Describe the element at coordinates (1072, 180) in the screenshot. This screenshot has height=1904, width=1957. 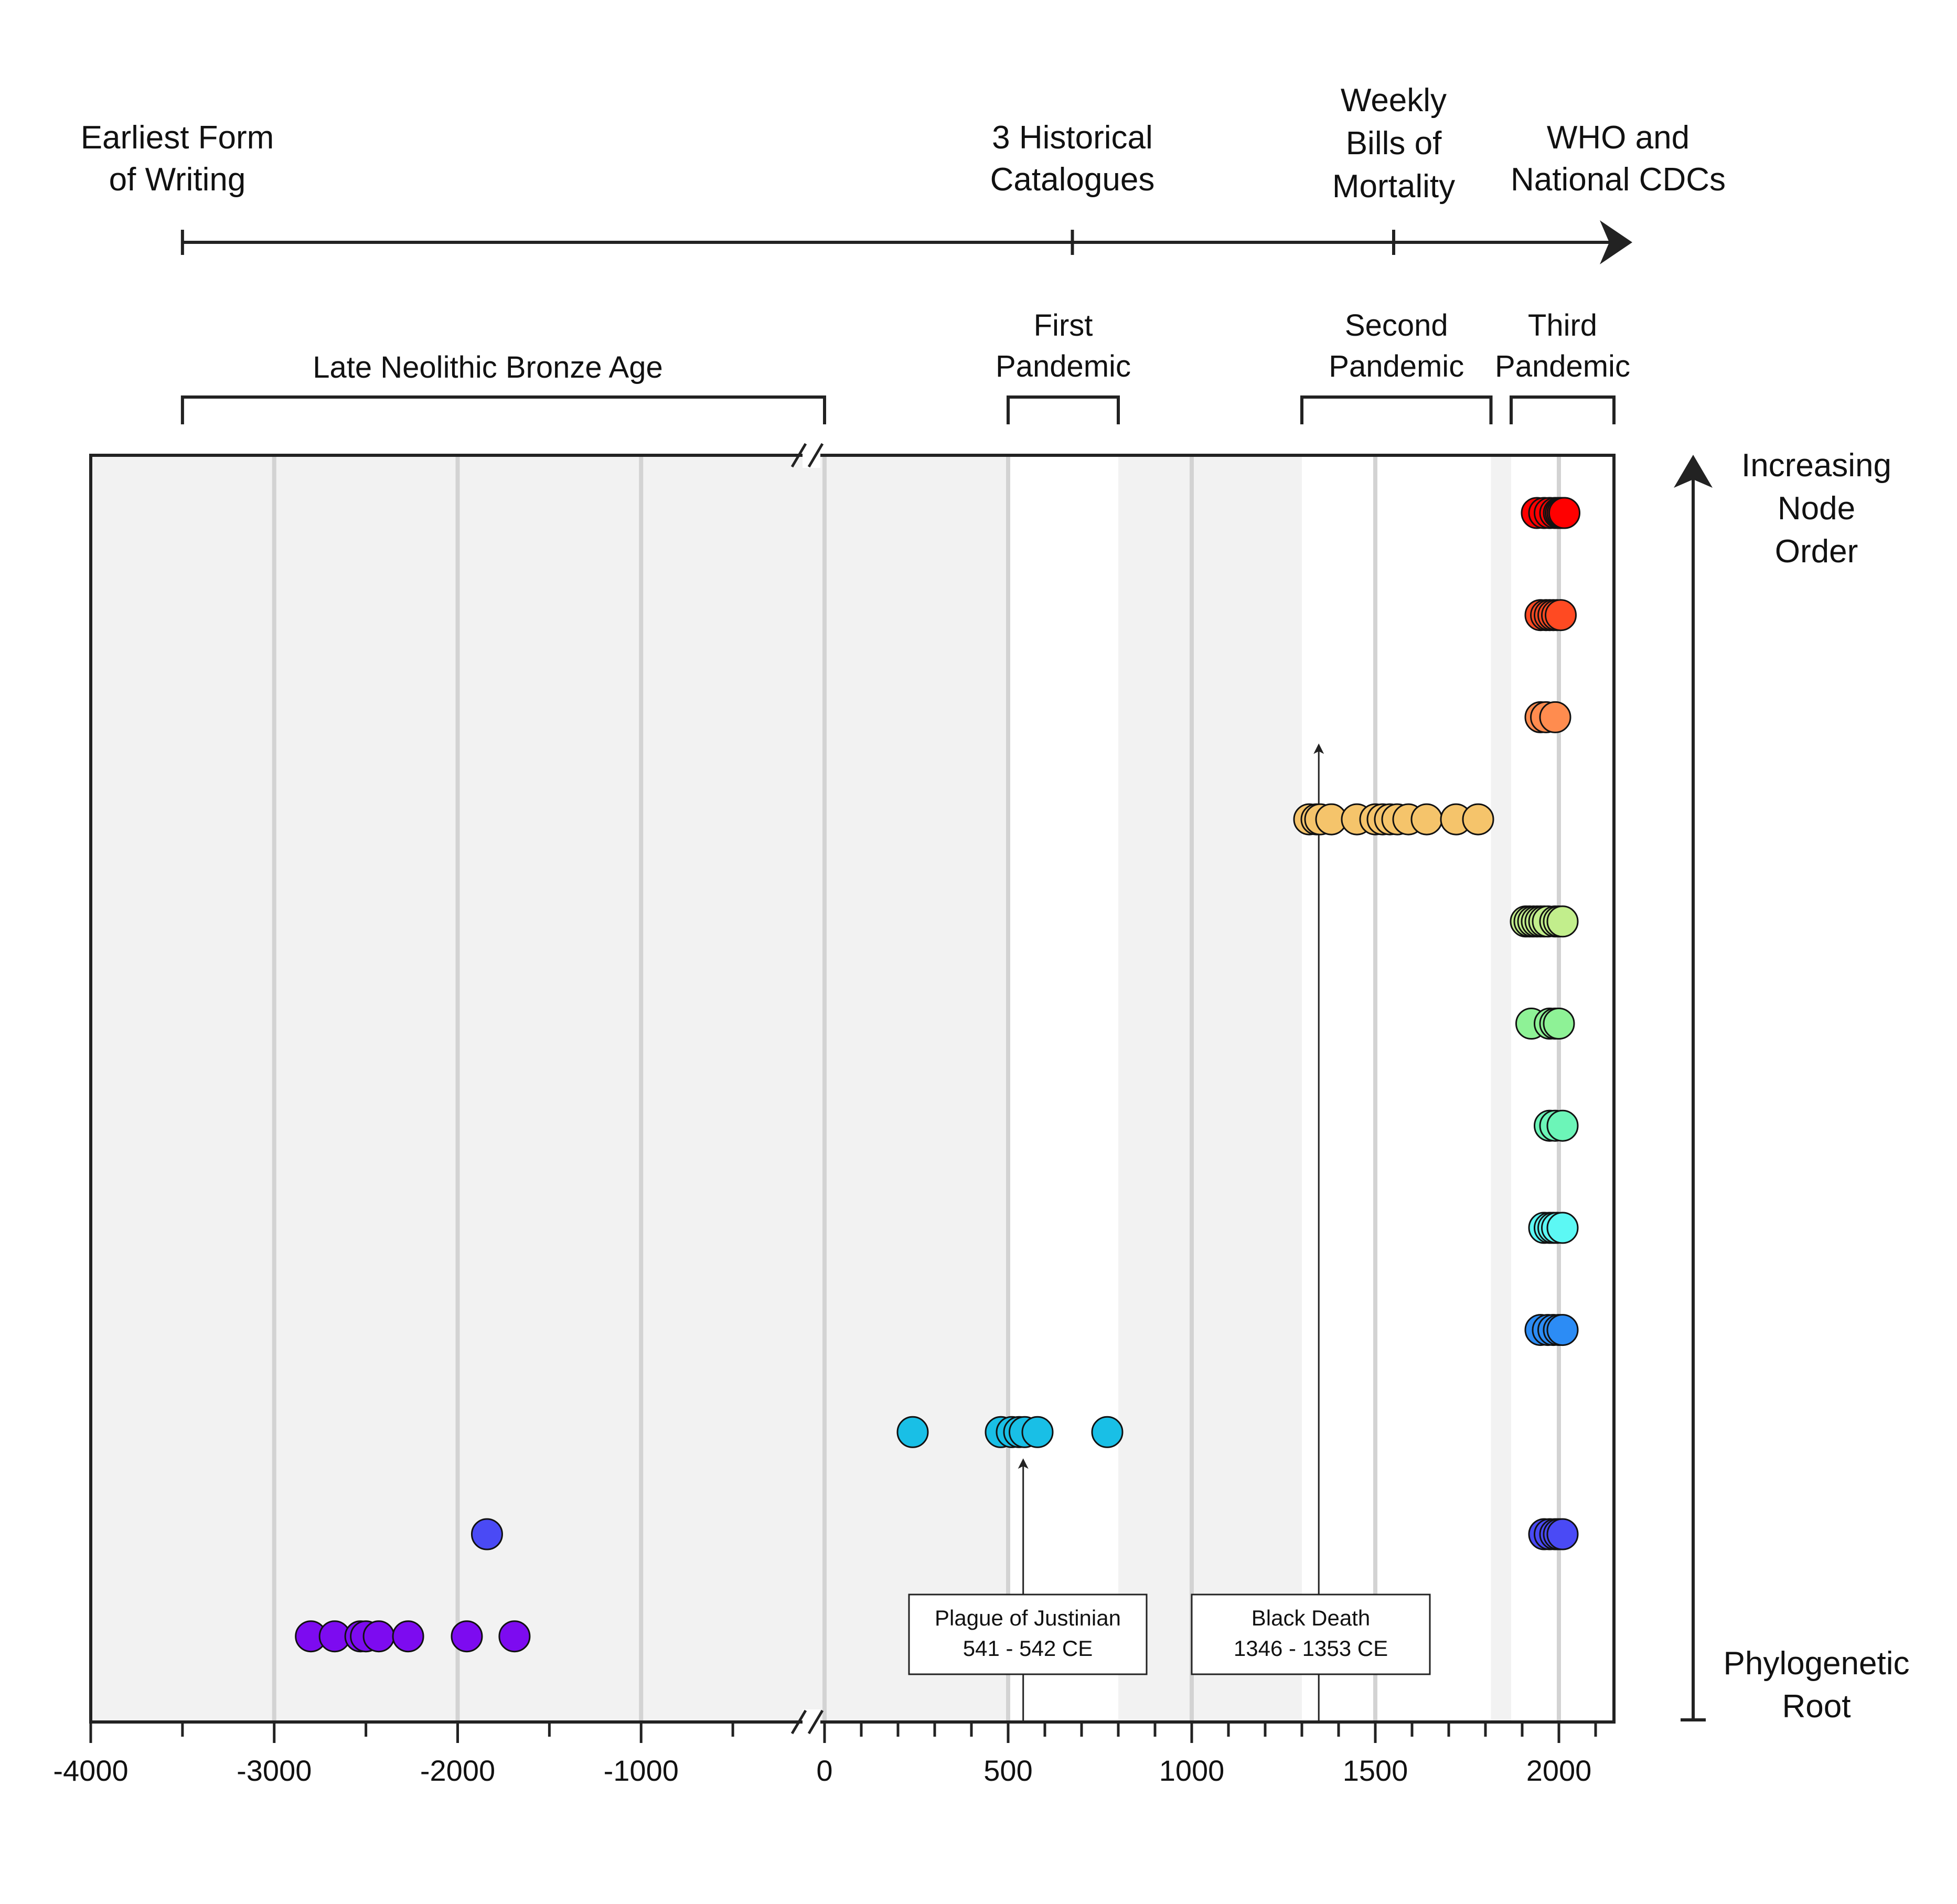
I see `timeline-event-2-line-2: Catalogues` at that location.